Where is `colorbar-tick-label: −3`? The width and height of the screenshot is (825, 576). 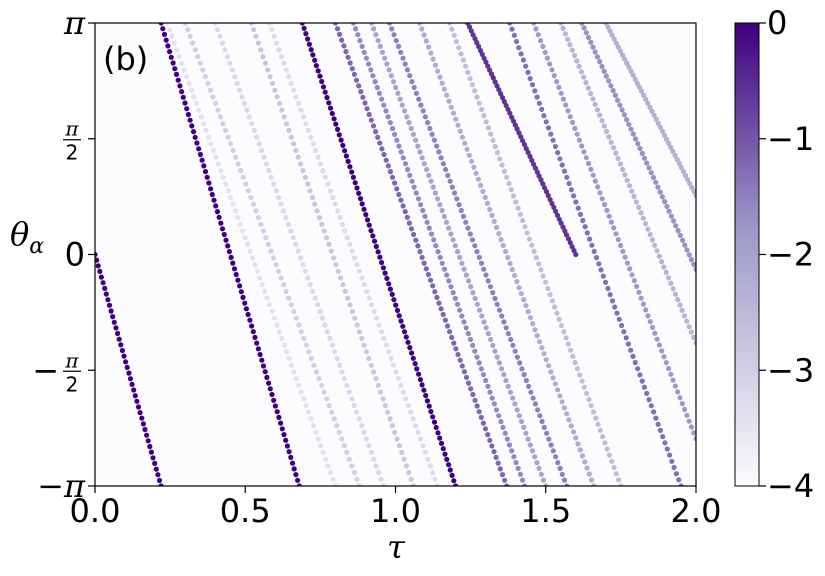 colorbar-tick-label: −3 is located at coordinates (790, 370).